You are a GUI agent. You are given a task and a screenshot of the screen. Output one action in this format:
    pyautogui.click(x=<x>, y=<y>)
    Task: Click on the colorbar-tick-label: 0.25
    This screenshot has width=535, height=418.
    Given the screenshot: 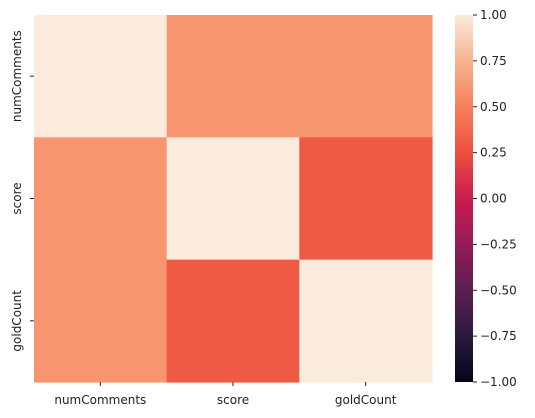 What is the action you would take?
    pyautogui.click(x=493, y=153)
    